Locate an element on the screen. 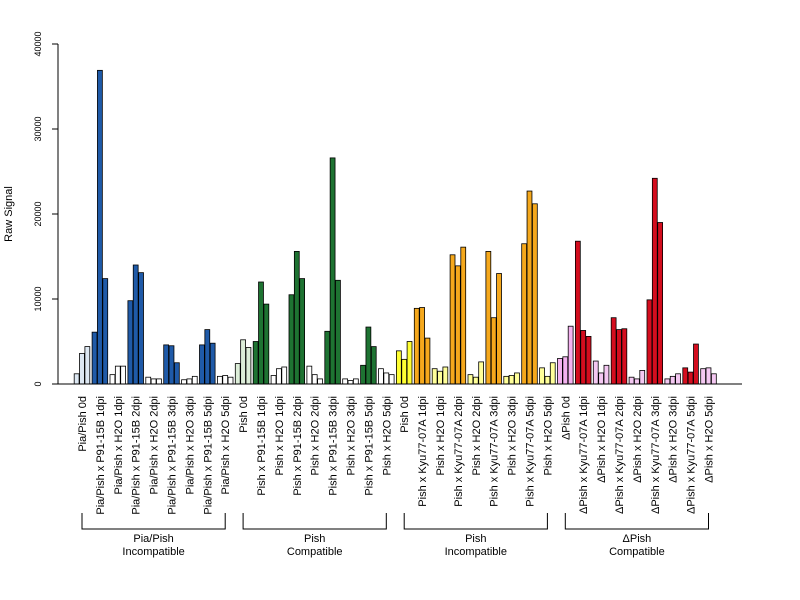 This screenshot has width=800, height=600. y-tick-label: 40000 is located at coordinates (38, 43).